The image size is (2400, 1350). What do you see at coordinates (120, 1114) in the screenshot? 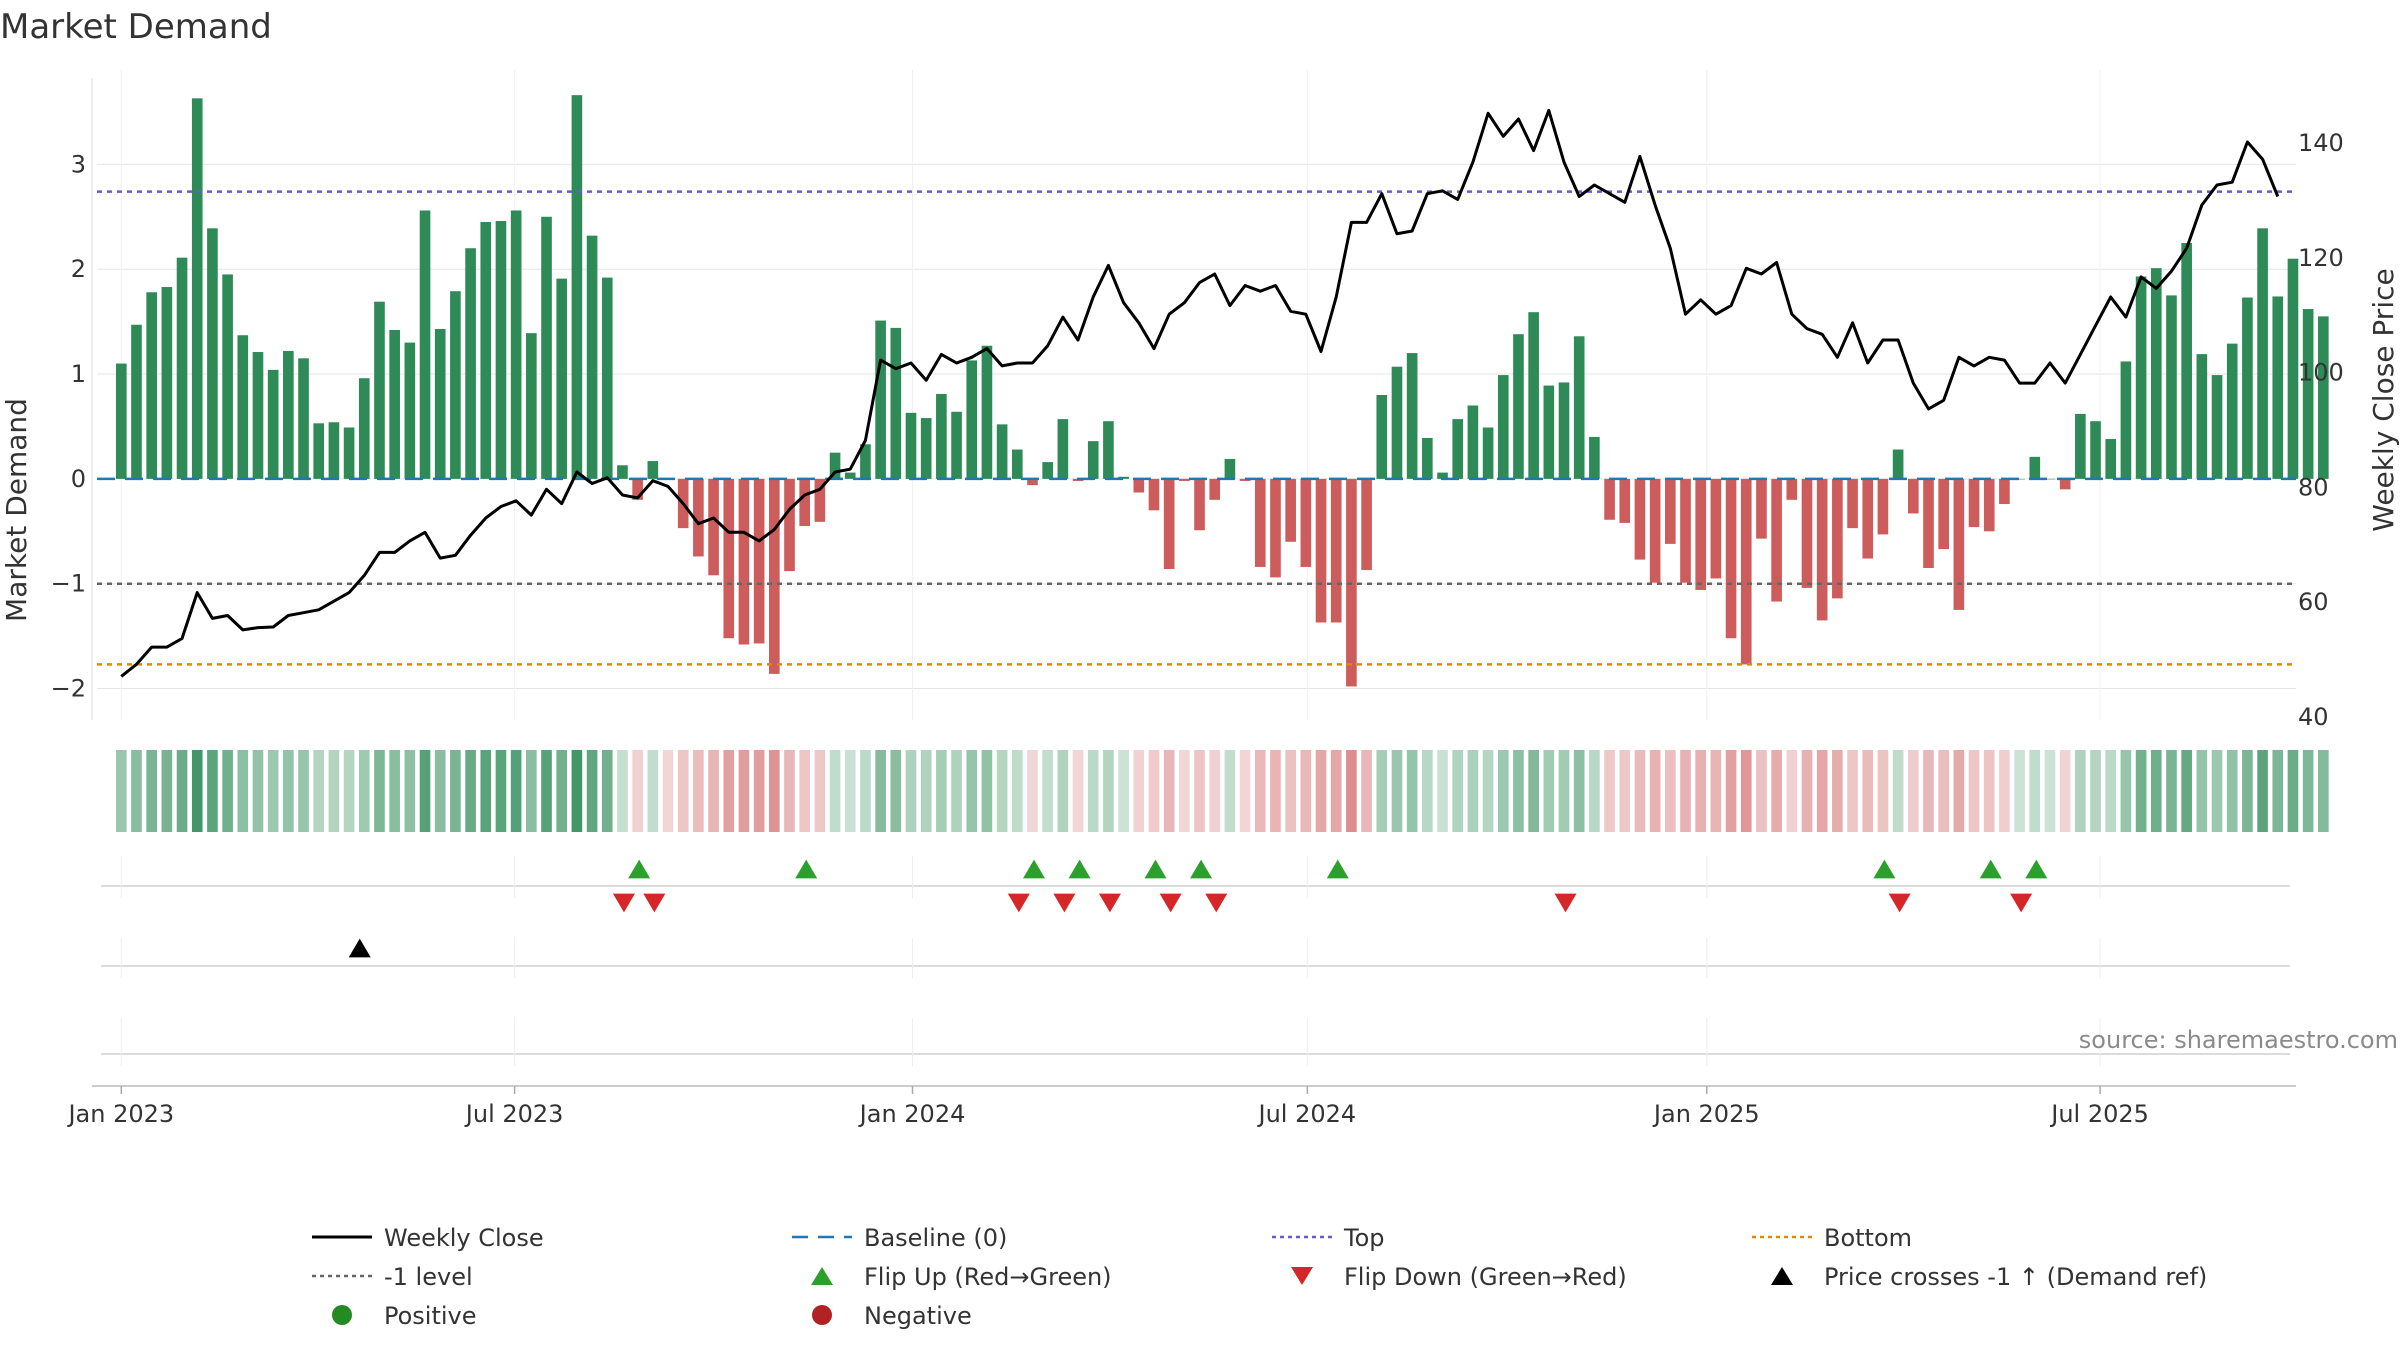
I see `x-tick-label: Jan 2023` at bounding box center [120, 1114].